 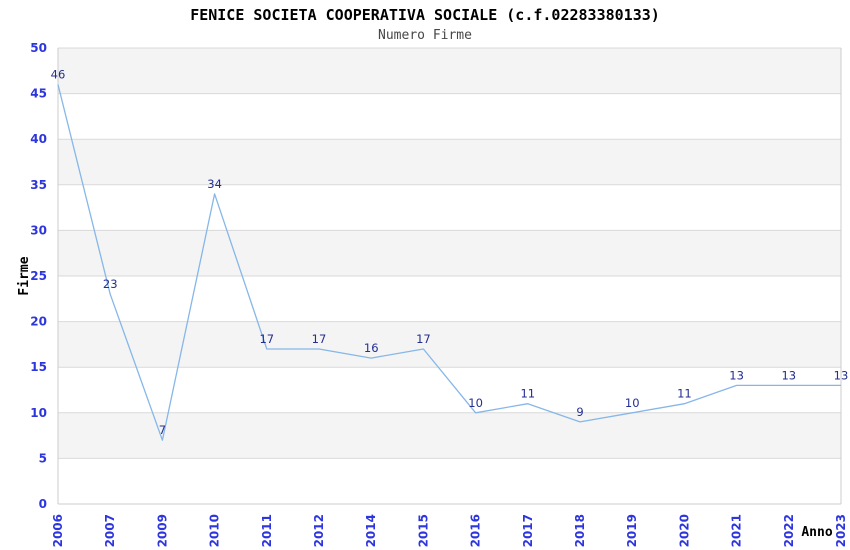 I want to click on data-label: 7, so click(x=162, y=430).